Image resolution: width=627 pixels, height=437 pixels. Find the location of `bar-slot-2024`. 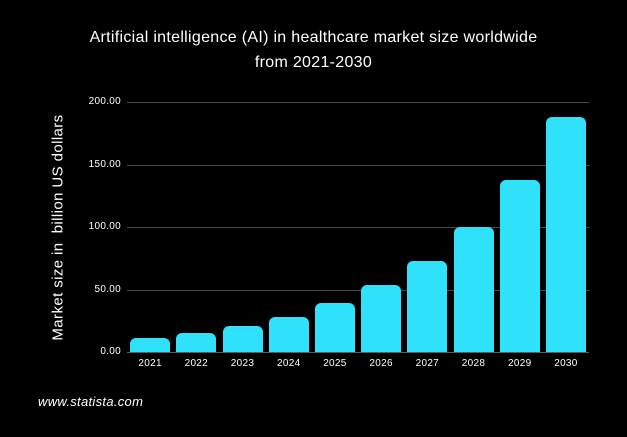

bar-slot-2024 is located at coordinates (289, 227).